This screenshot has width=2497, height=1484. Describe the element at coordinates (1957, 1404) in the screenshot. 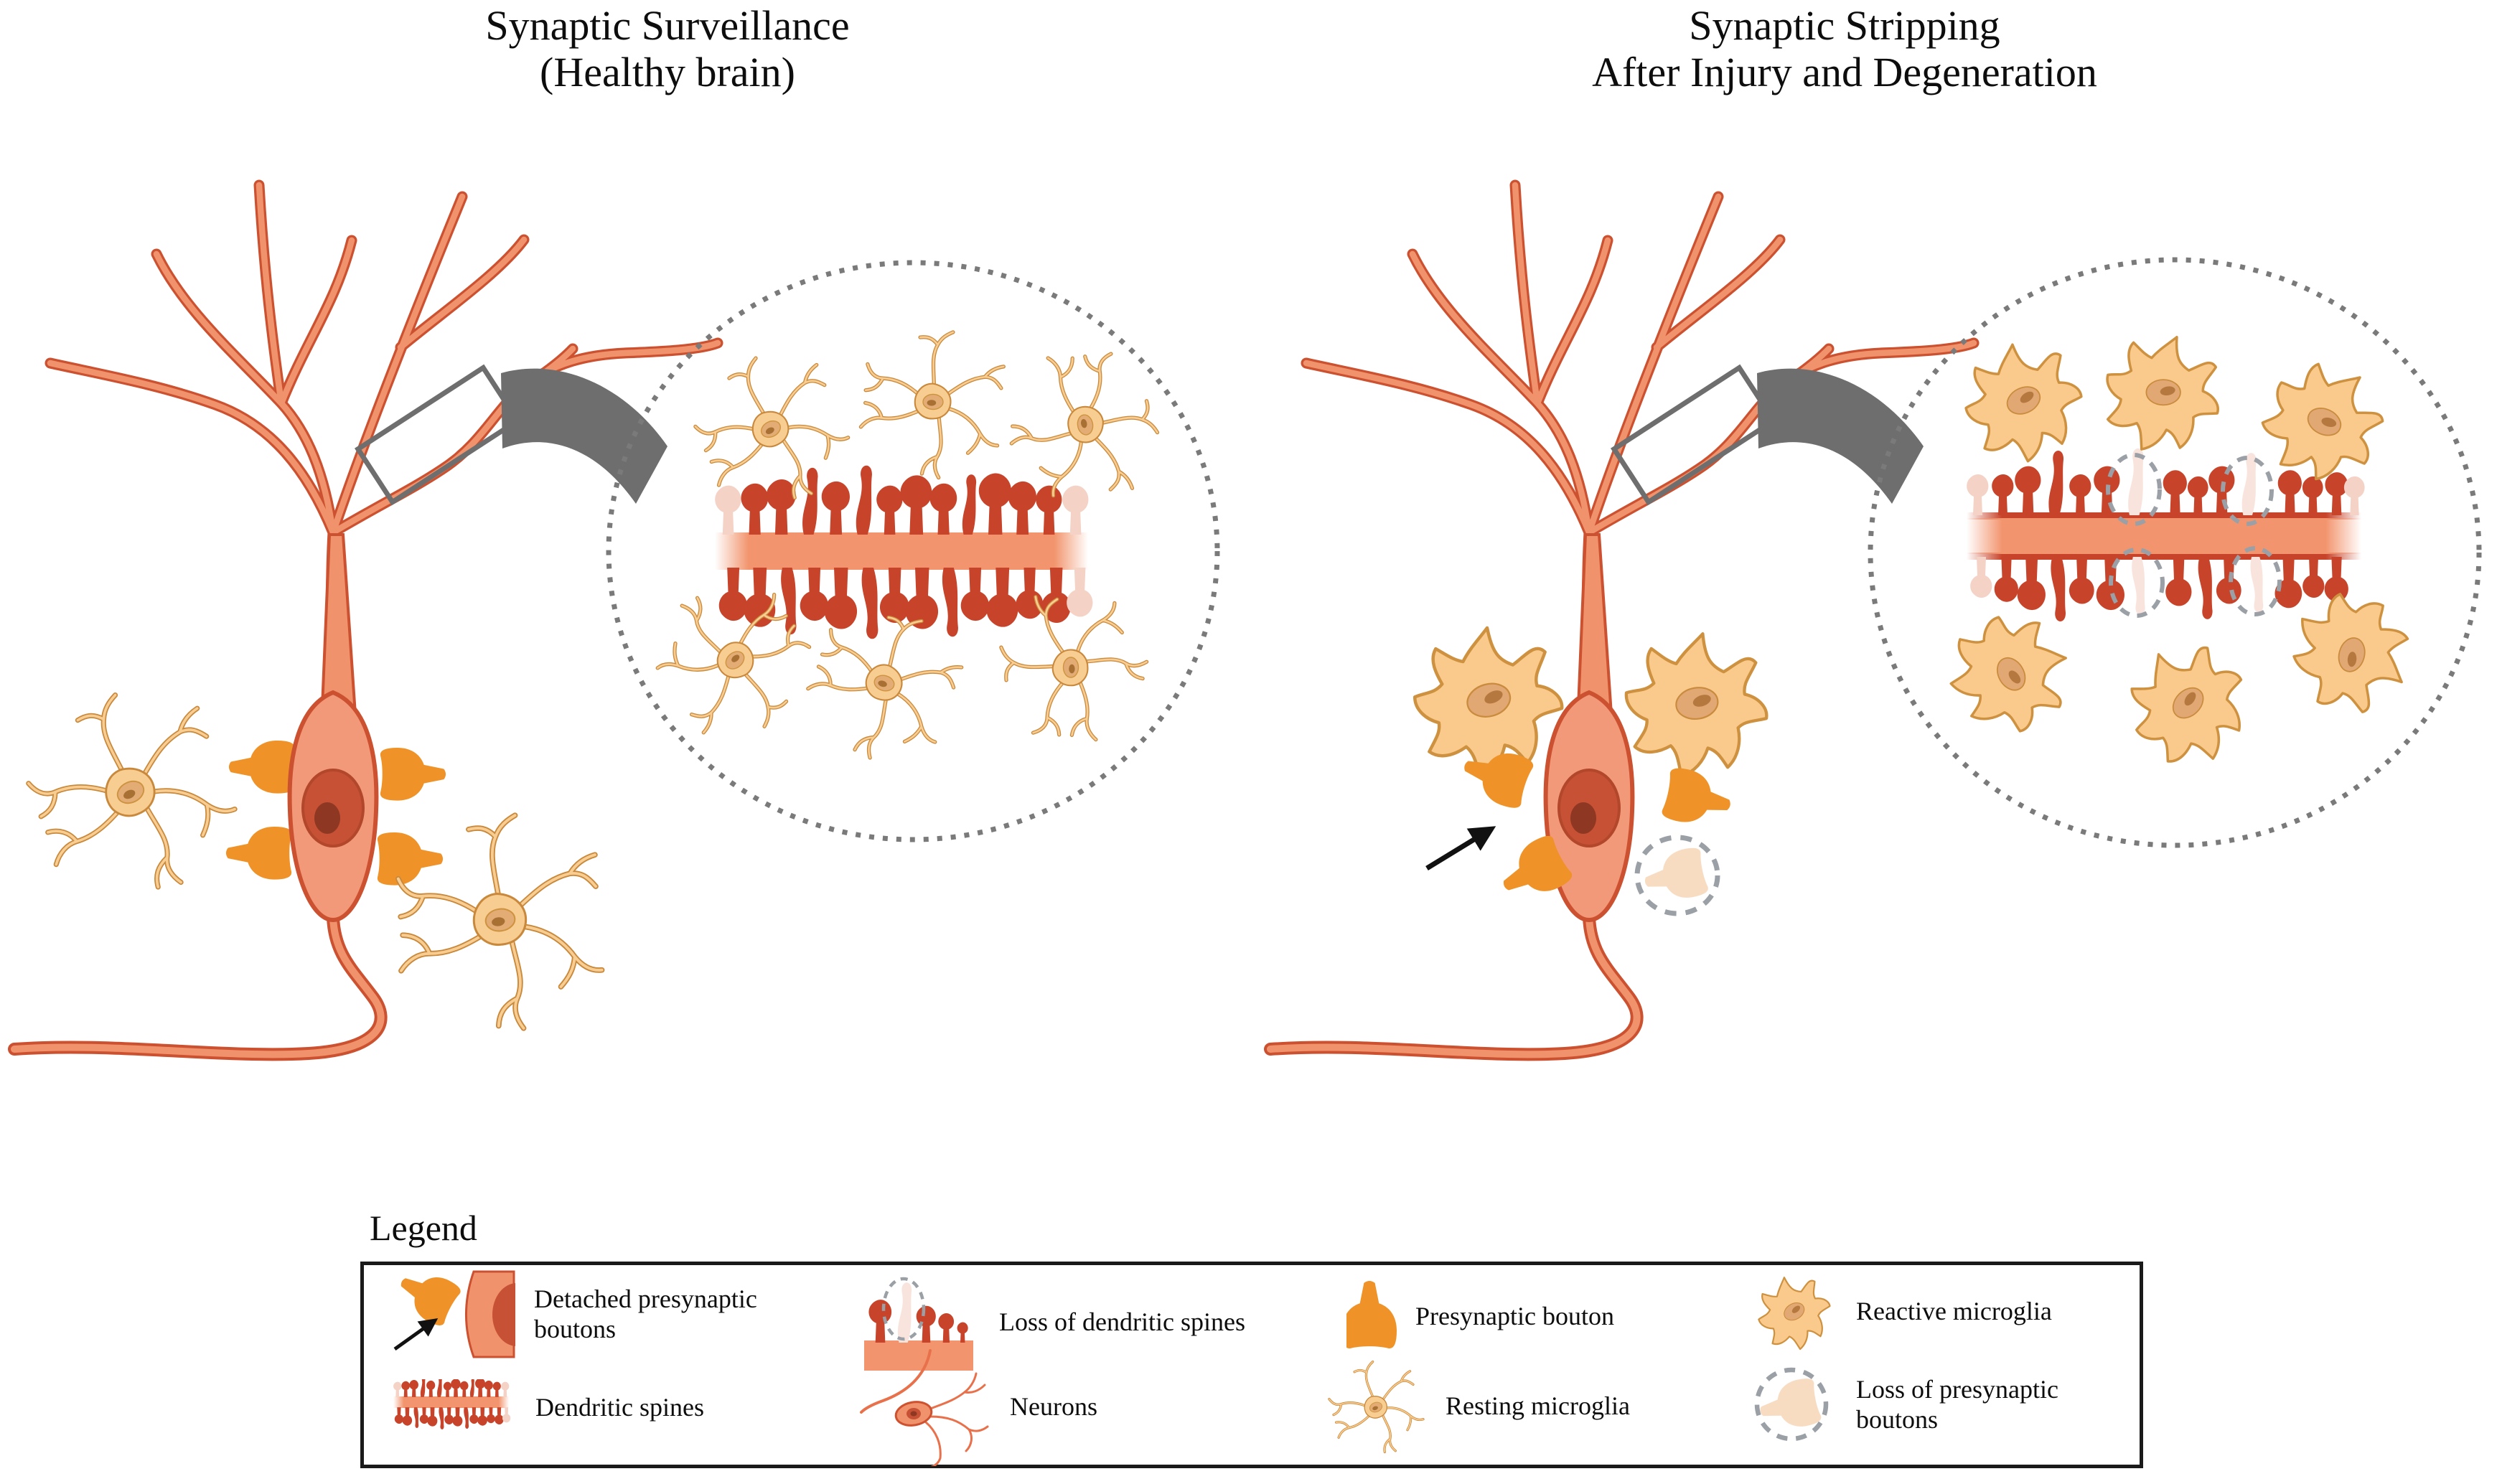

I see `legend-label: Loss of presynaptic boutons` at that location.